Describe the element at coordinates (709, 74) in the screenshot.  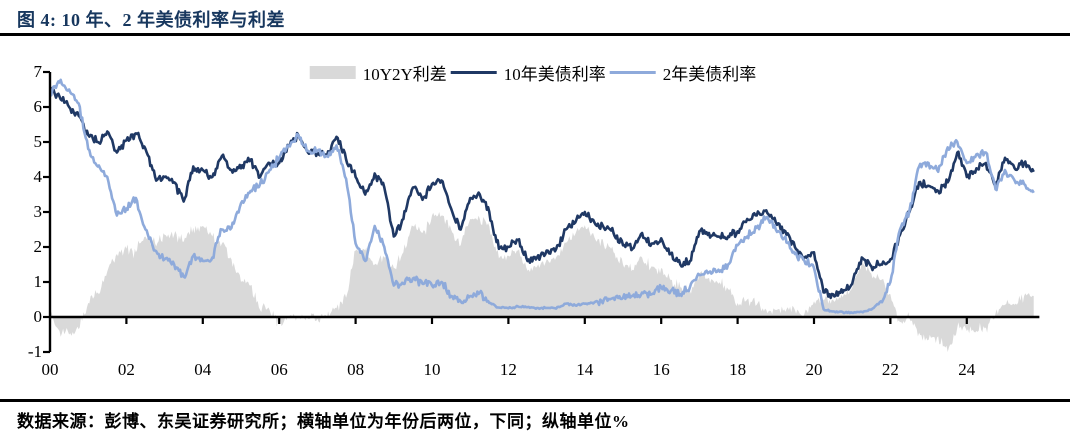
I see `legend-label-2y: 2年美债利率` at that location.